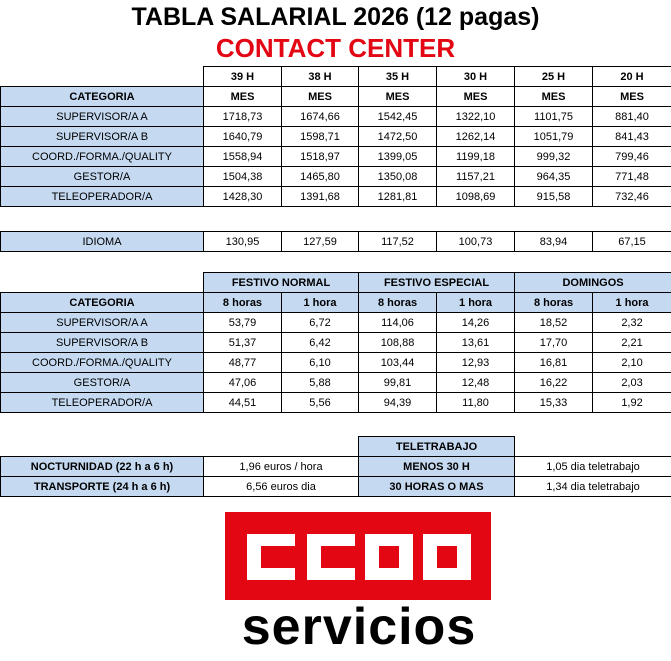 Image resolution: width=671 pixels, height=661 pixels. I want to click on hours-header: 20 H, so click(631, 76).